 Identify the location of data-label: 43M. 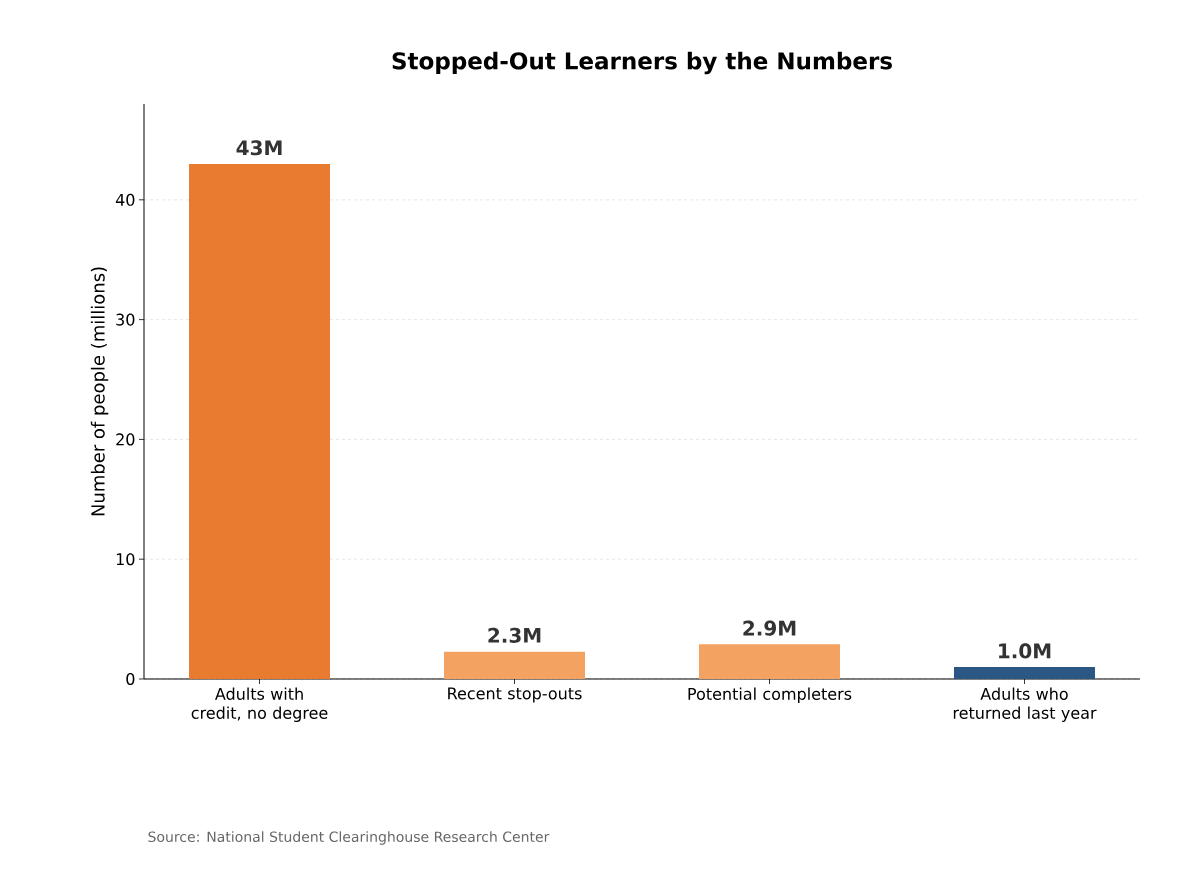
(259, 148).